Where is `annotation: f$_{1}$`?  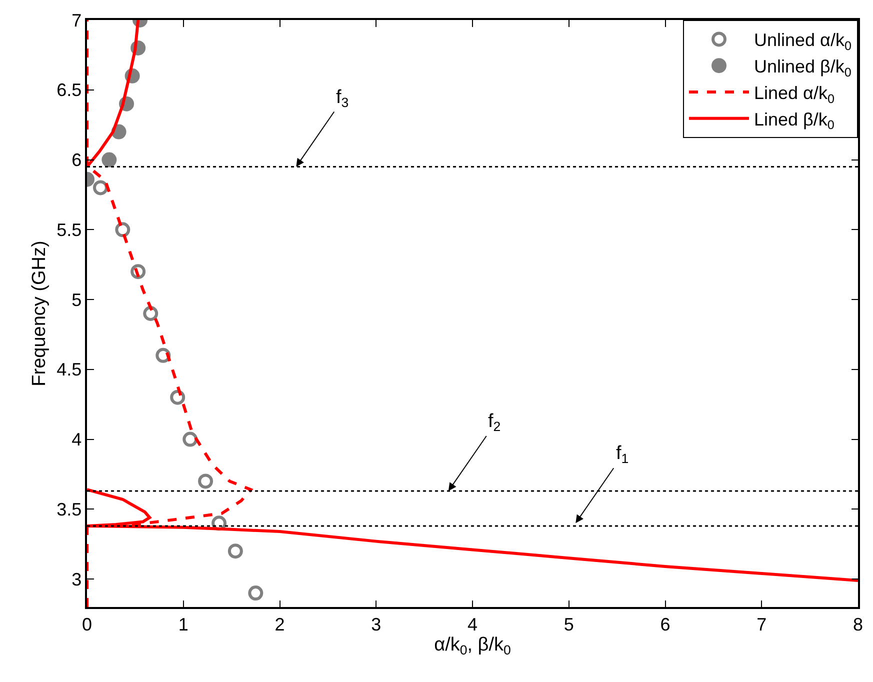 annotation: f$_{1}$ is located at coordinates (622, 454).